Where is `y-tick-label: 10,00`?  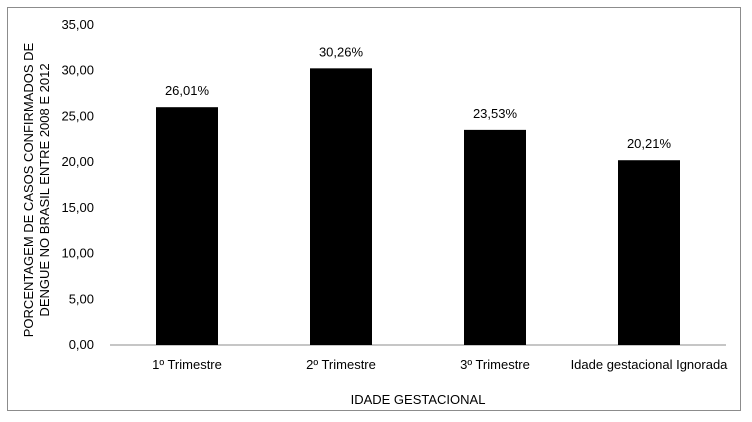 y-tick-label: 10,00 is located at coordinates (77, 253).